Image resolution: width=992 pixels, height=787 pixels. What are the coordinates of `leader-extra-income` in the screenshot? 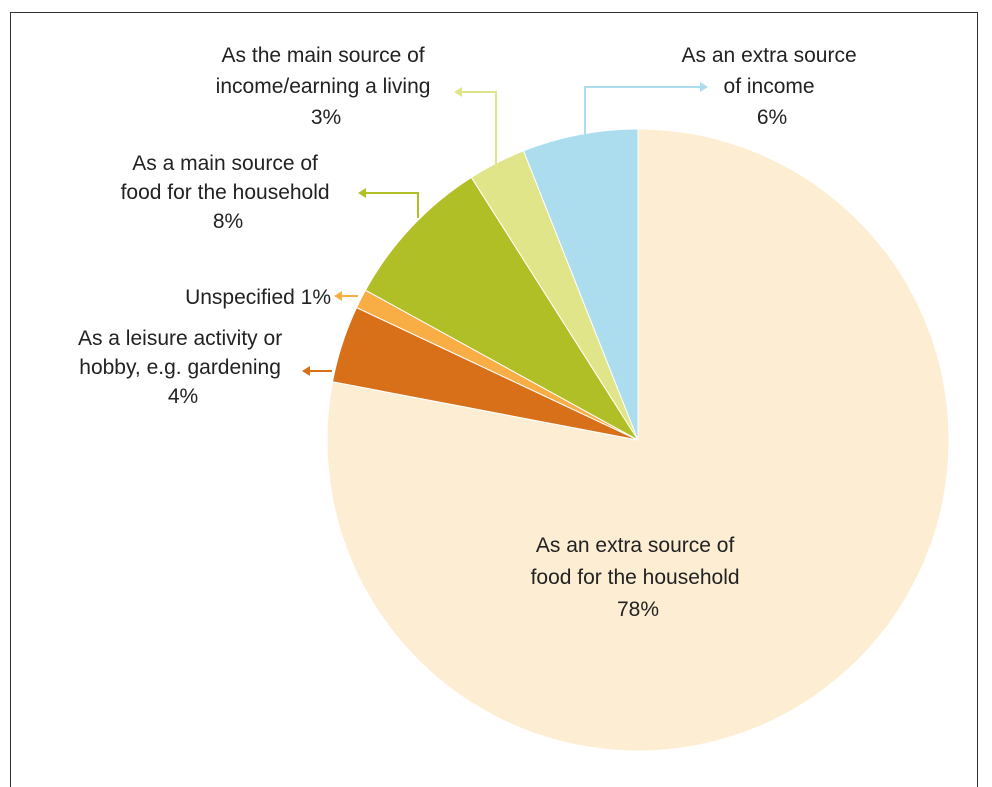 It's located at (642, 112).